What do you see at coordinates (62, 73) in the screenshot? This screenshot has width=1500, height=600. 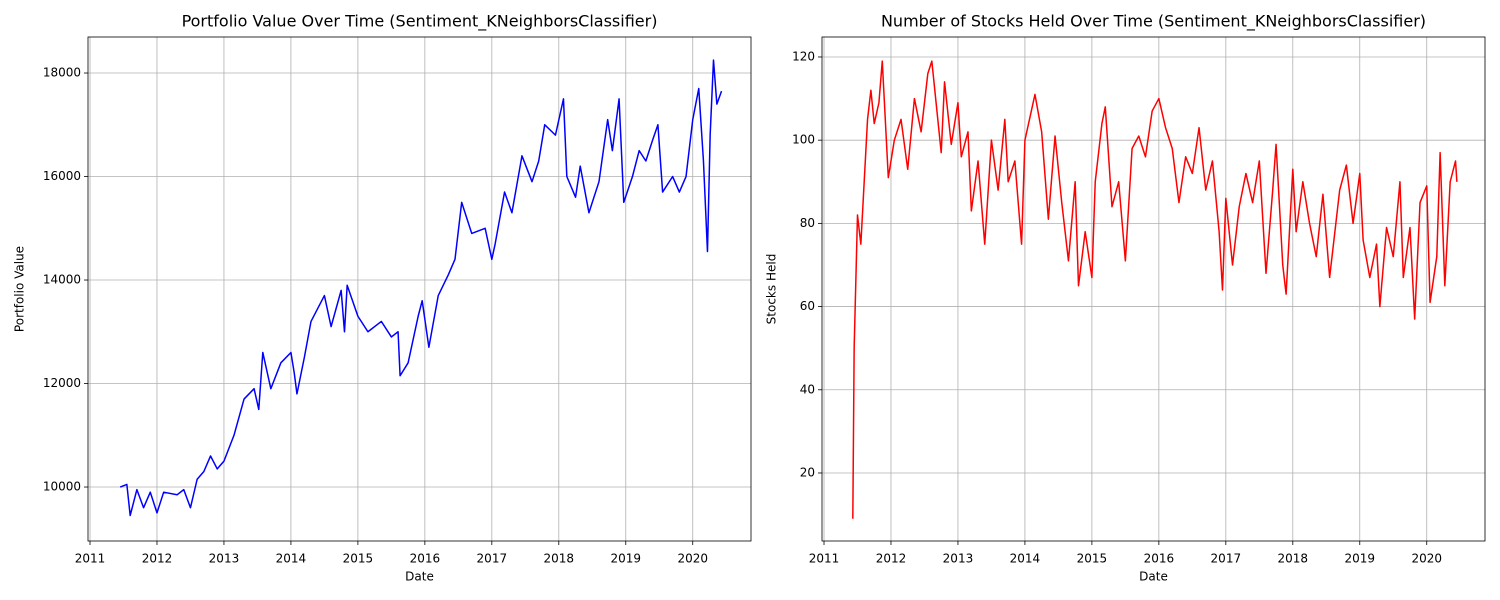 I see `y-tick-label: 18000` at bounding box center [62, 73].